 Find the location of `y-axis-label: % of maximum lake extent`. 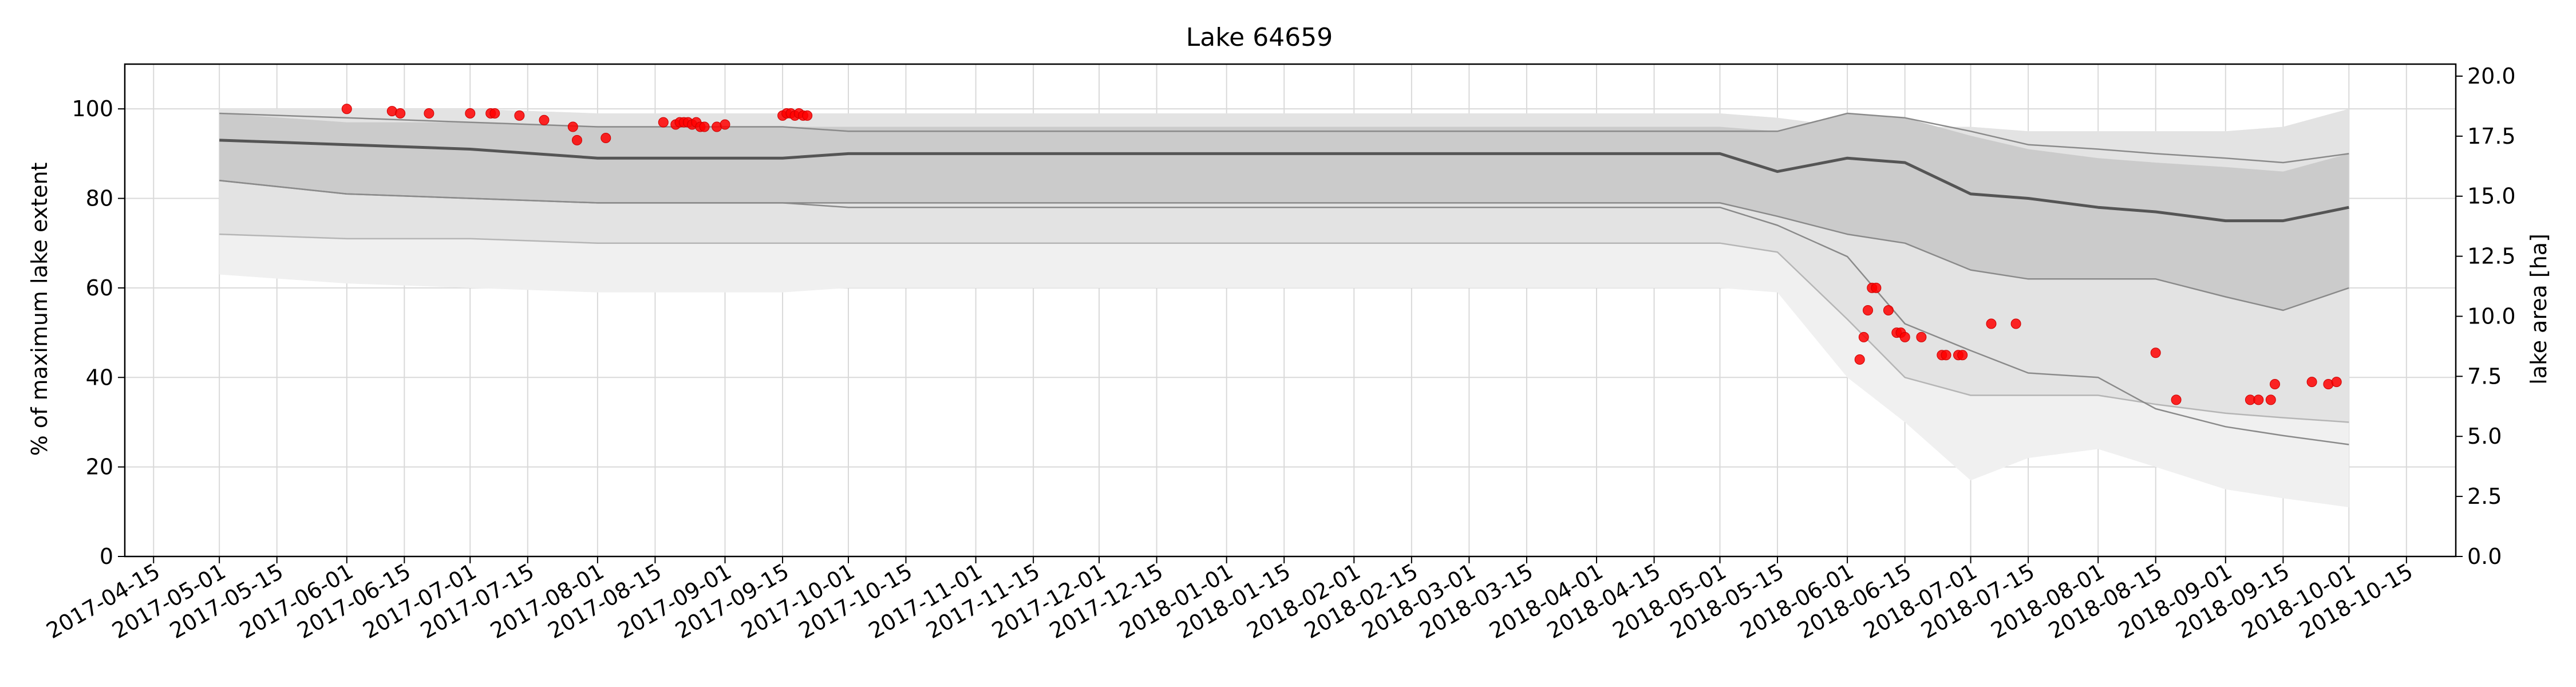

y-axis-label: % of maximum lake extent is located at coordinates (39, 310).